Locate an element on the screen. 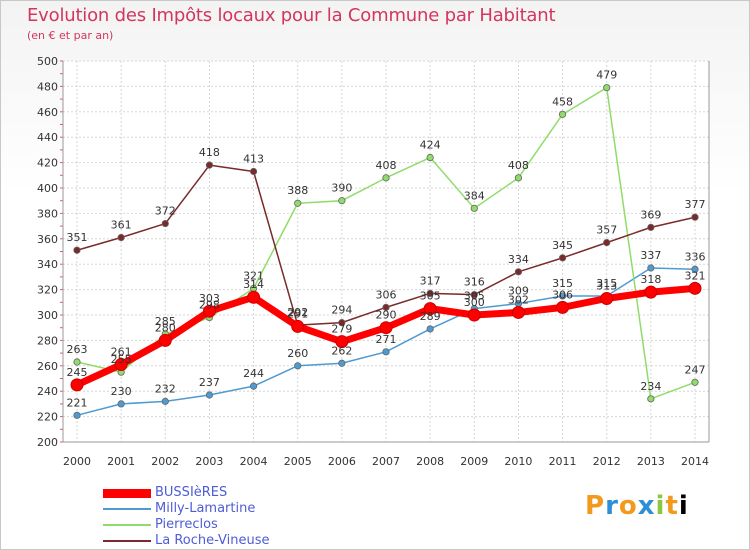 The image size is (750, 550). data-label: 418 is located at coordinates (209, 152).